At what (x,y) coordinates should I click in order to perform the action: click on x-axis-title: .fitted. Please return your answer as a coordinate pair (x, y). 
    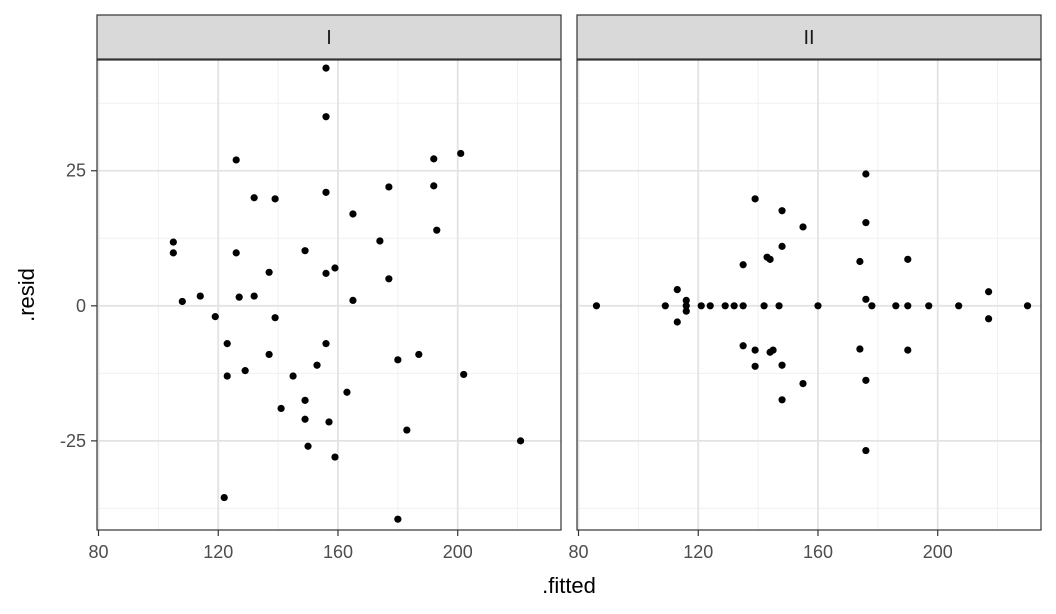
    Looking at the image, I should click on (569, 585).